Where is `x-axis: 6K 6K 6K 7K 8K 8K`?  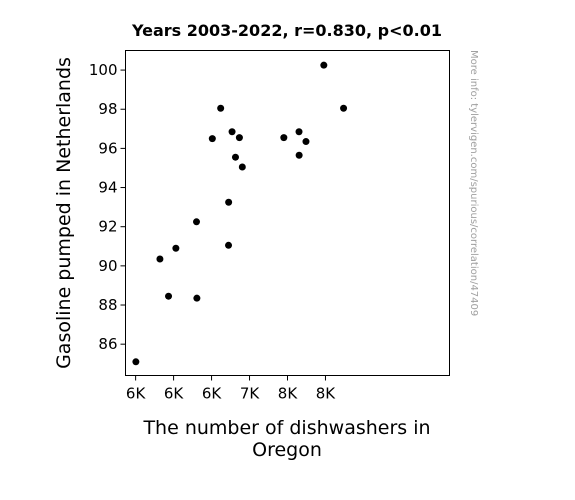
x-axis: 6K 6K 6K 7K 8K 8K is located at coordinates (231, 389).